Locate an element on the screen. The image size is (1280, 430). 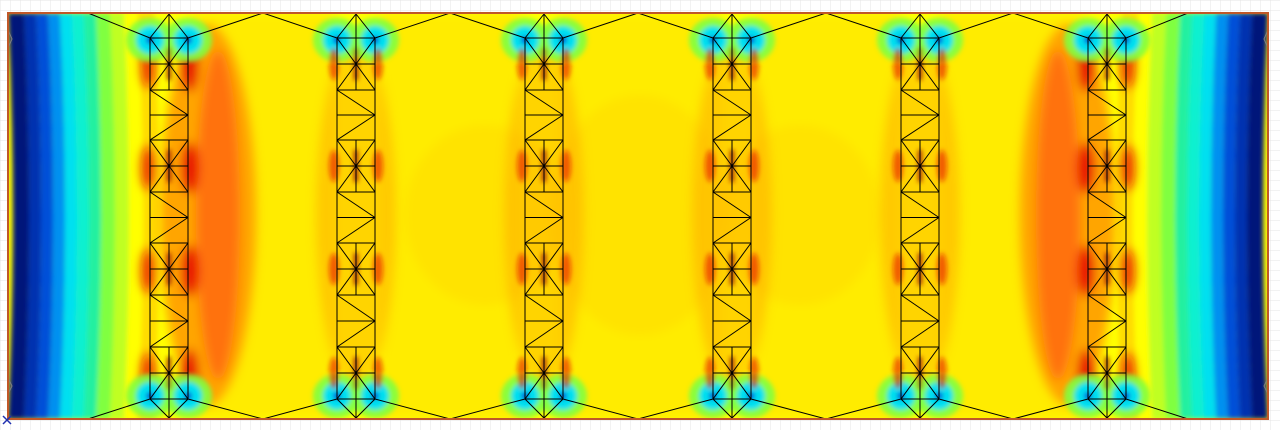
origin-cross is located at coordinates (7, 420).